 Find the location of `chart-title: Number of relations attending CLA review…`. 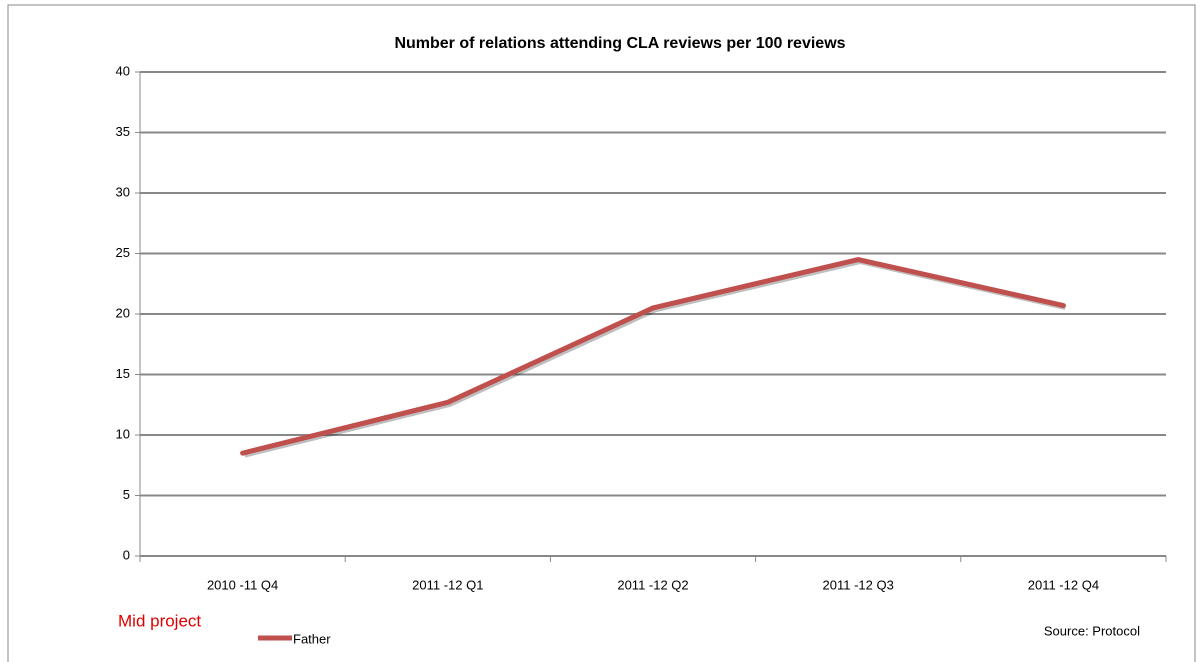

chart-title: Number of relations attending CLA review… is located at coordinates (619, 43).